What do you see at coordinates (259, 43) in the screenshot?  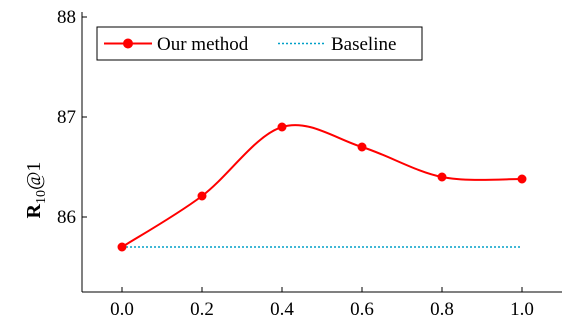 I see `legend: Our method Baseline` at bounding box center [259, 43].